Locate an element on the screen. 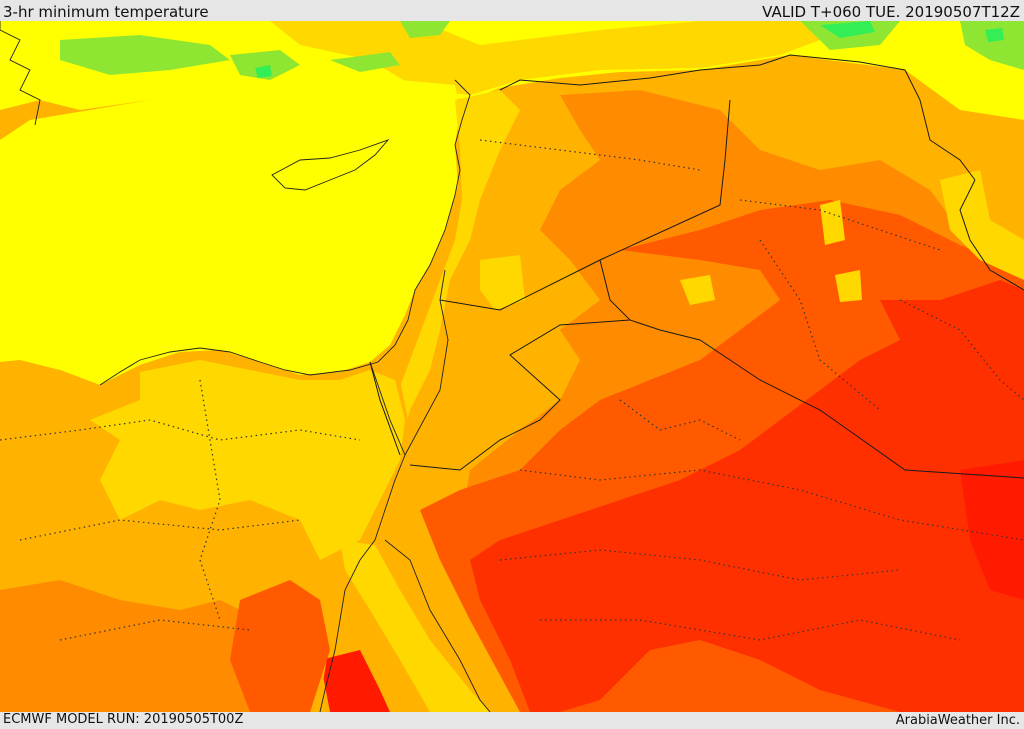  cyprus-landmass is located at coordinates (330, 164).